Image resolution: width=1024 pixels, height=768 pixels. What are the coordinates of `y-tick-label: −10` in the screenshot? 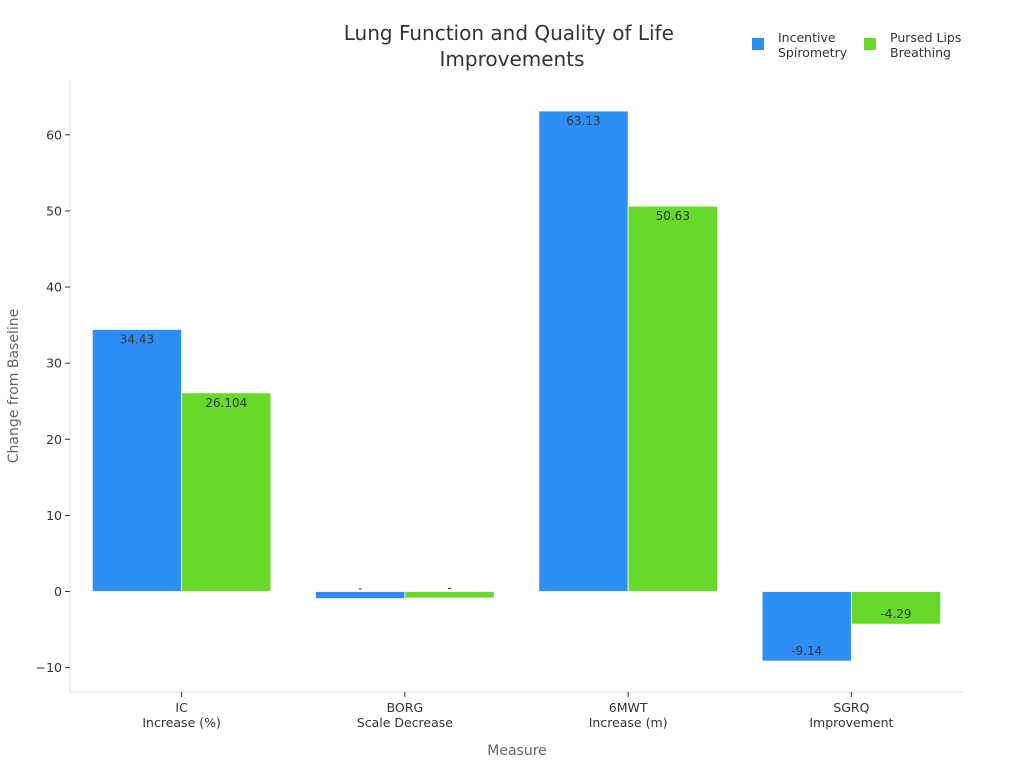 It's located at (49, 667).